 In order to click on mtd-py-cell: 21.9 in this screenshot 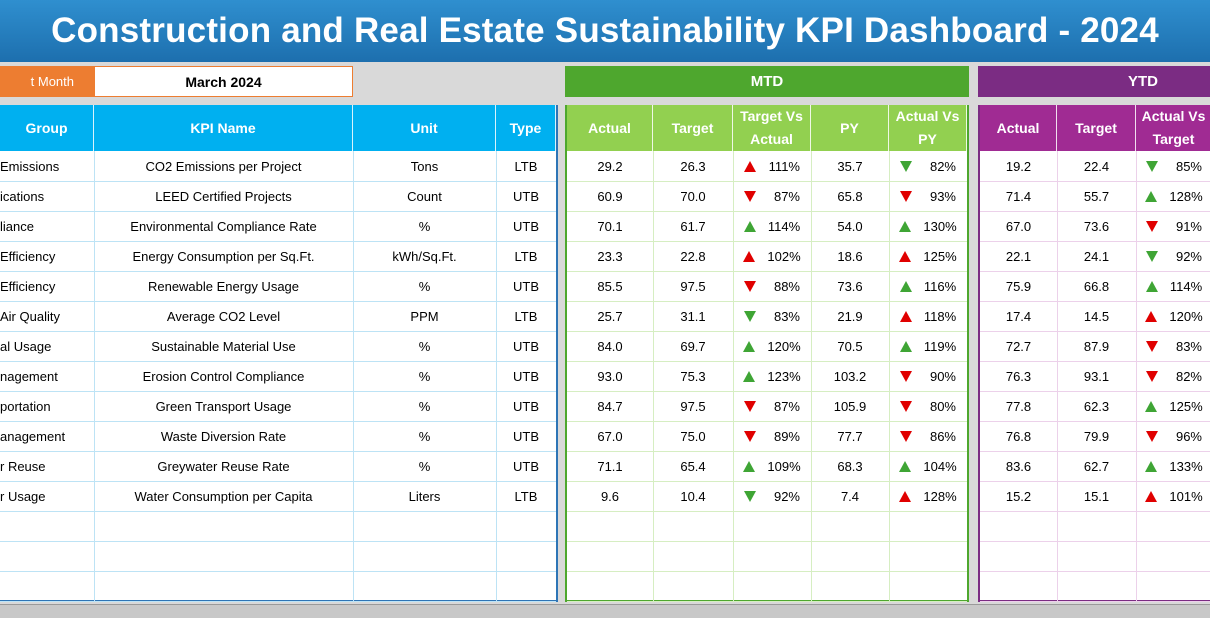, I will do `click(850, 316)`.